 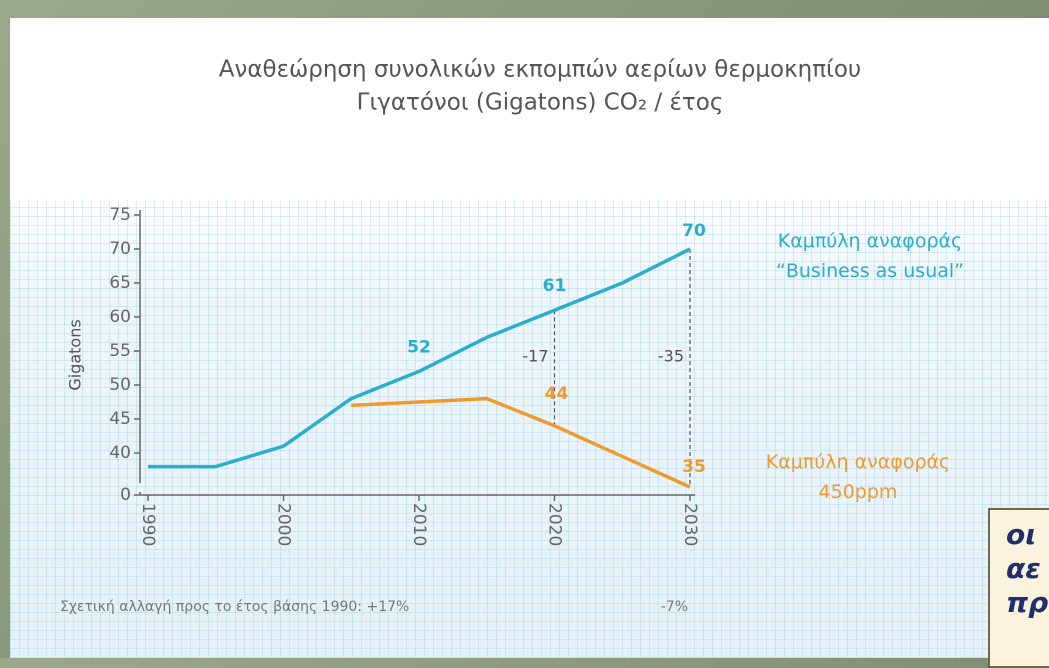 I want to click on y-tick-label: 60, so click(x=120, y=317).